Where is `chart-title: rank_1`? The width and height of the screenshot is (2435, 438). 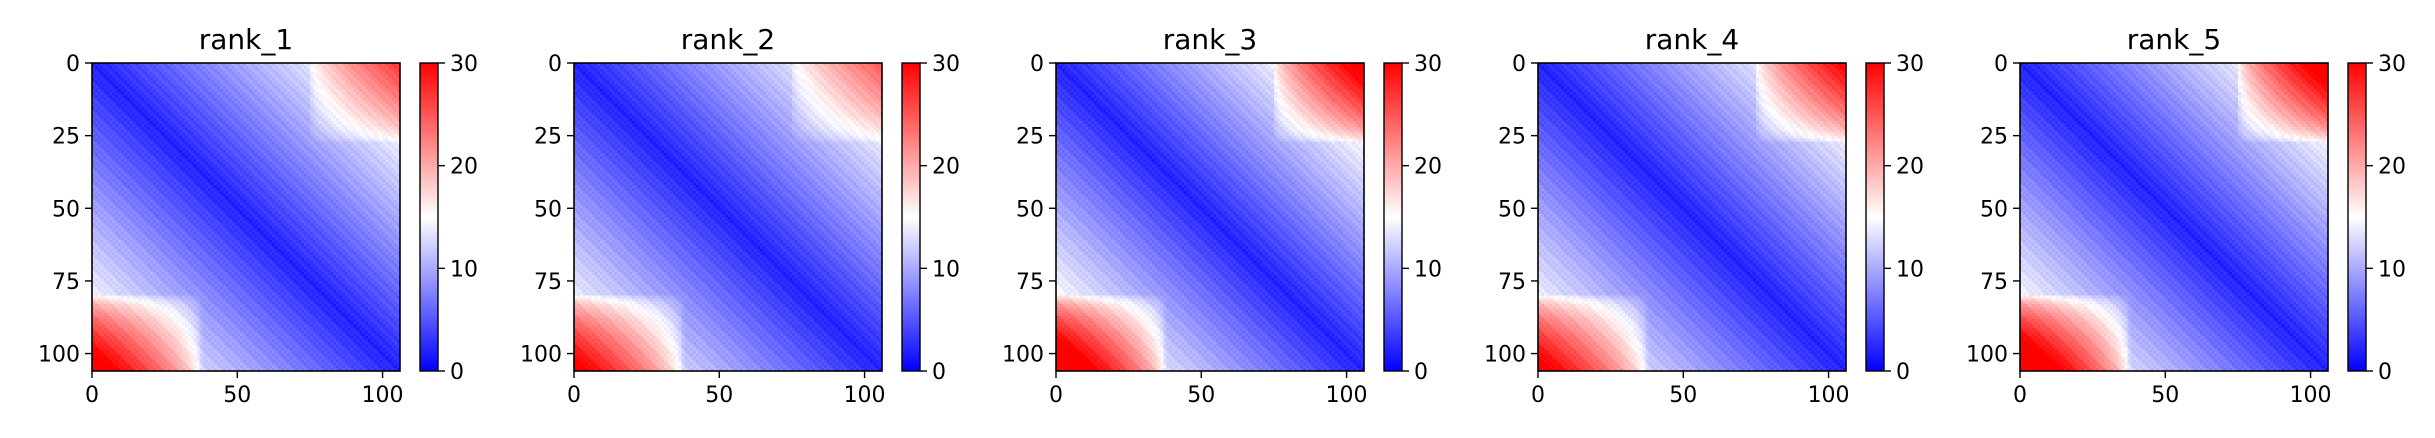
chart-title: rank_1 is located at coordinates (246, 39).